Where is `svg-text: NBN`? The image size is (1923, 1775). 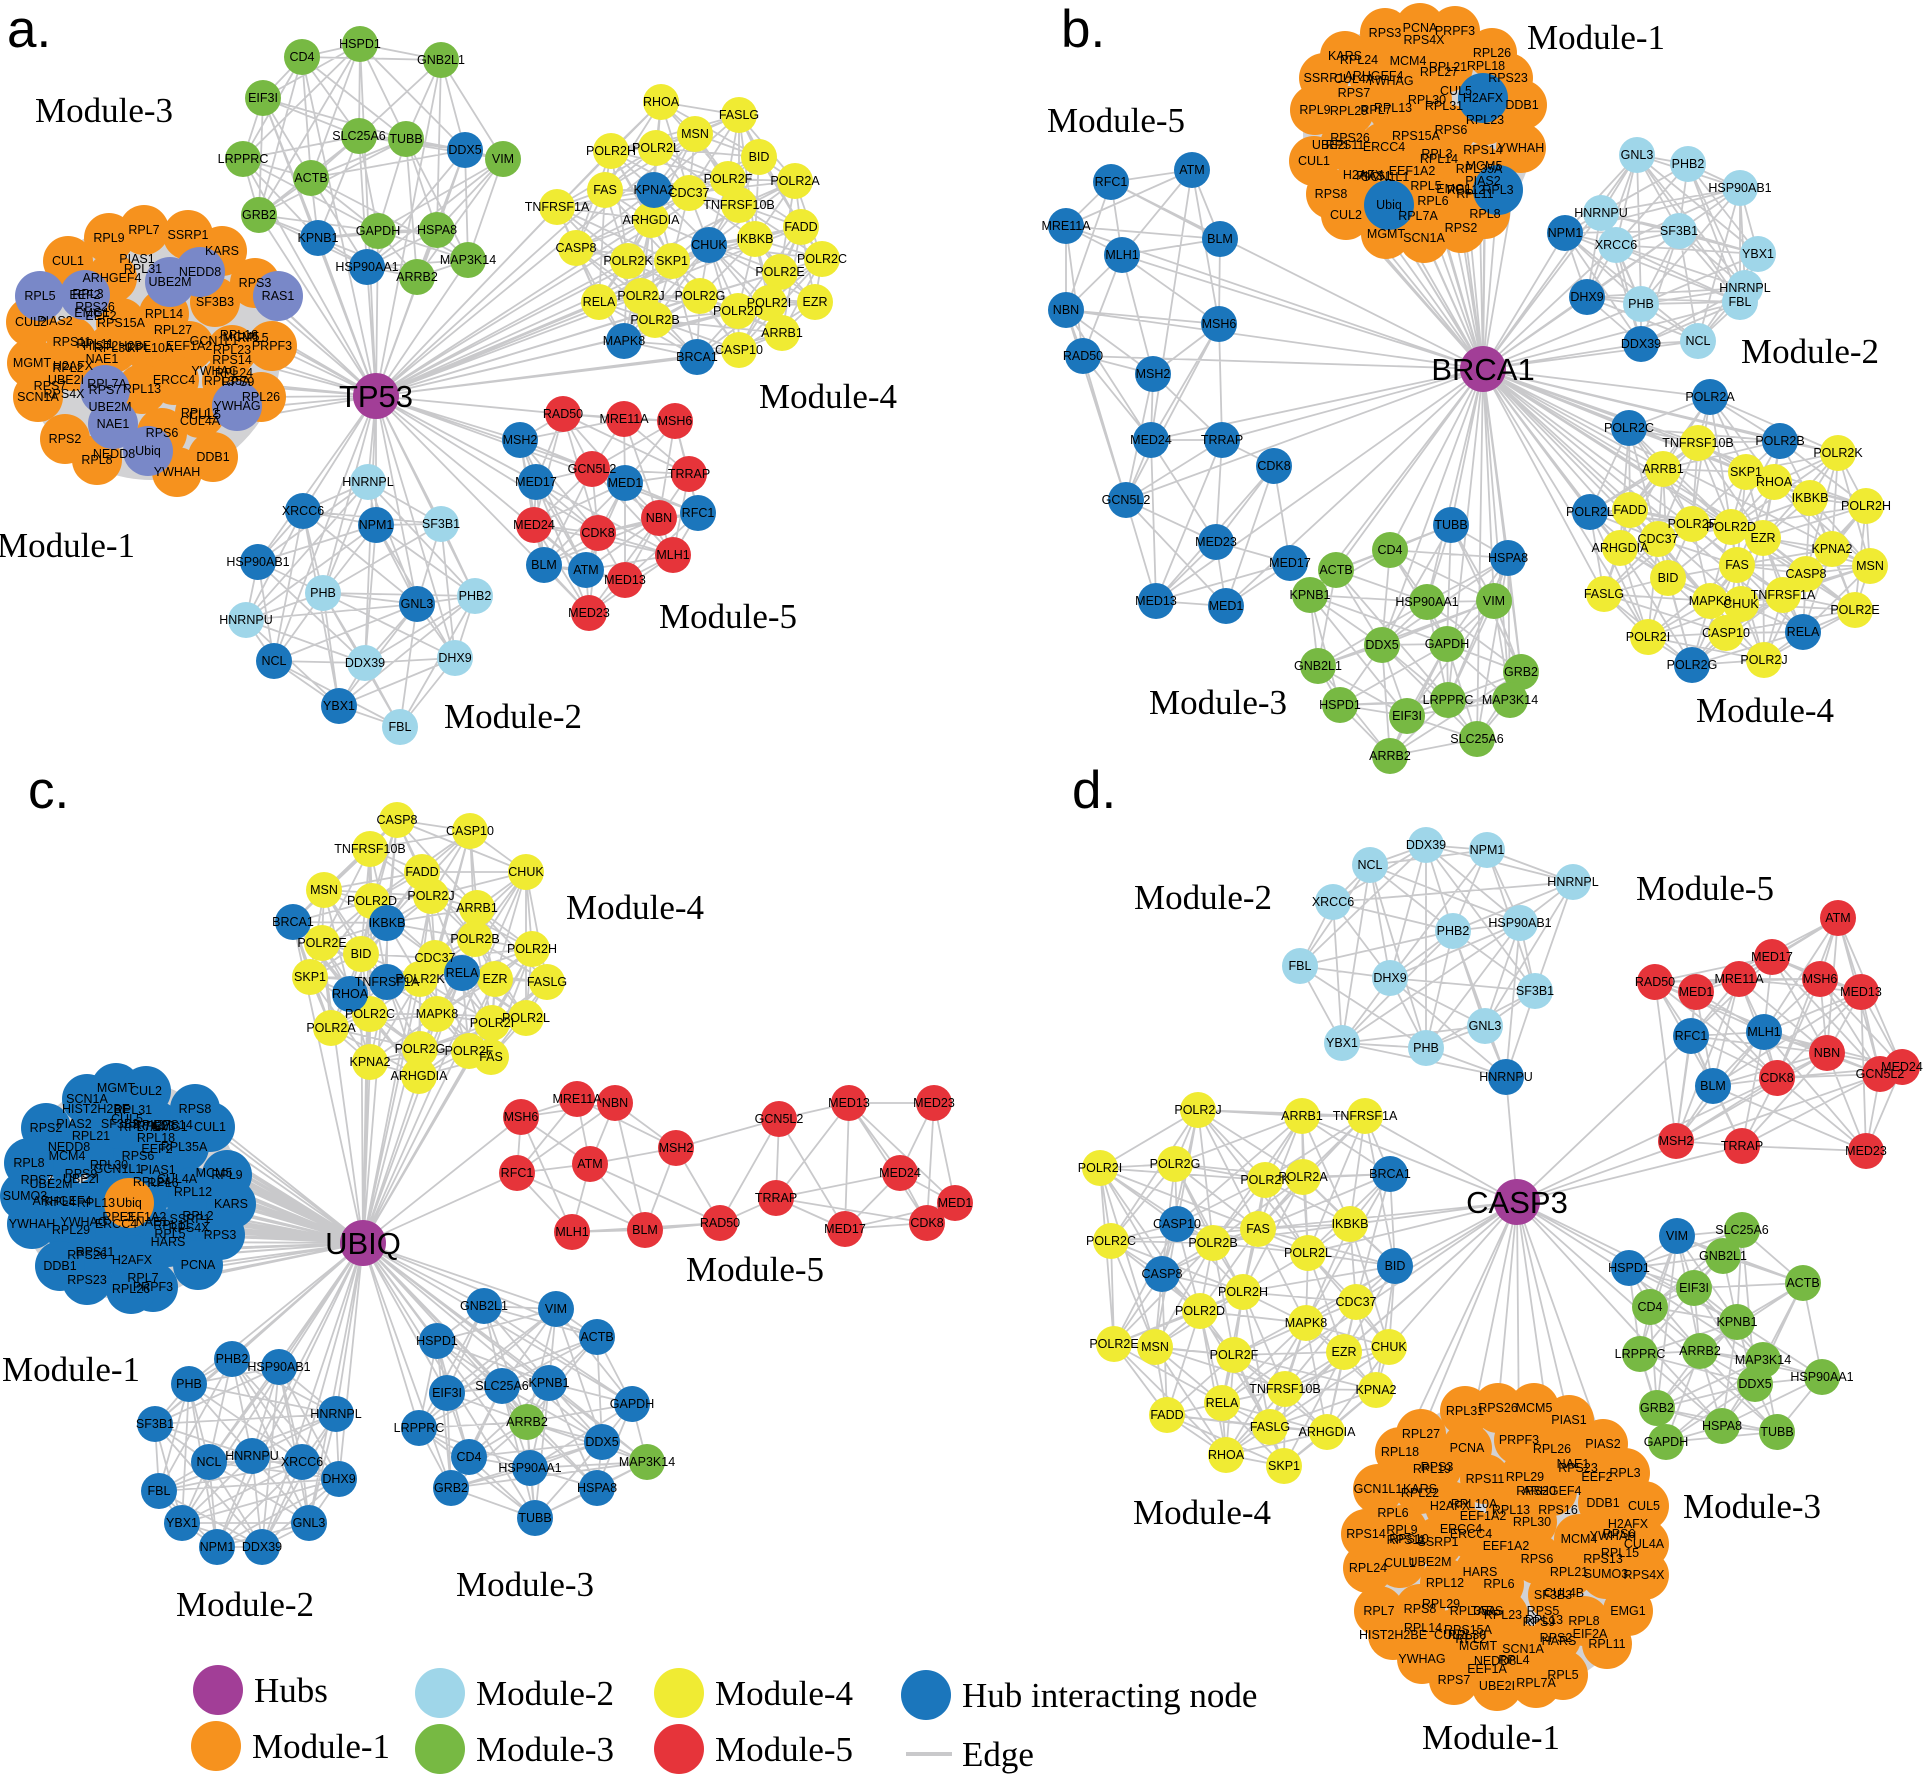 svg-text: NBN is located at coordinates (1827, 1053).